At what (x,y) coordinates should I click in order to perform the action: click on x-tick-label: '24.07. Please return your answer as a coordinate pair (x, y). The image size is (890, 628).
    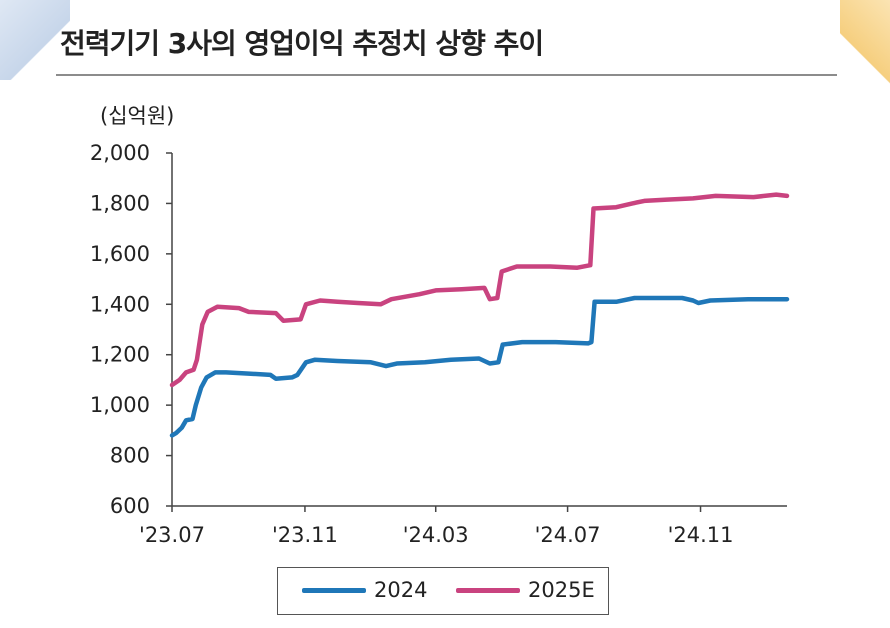
    Looking at the image, I should click on (568, 535).